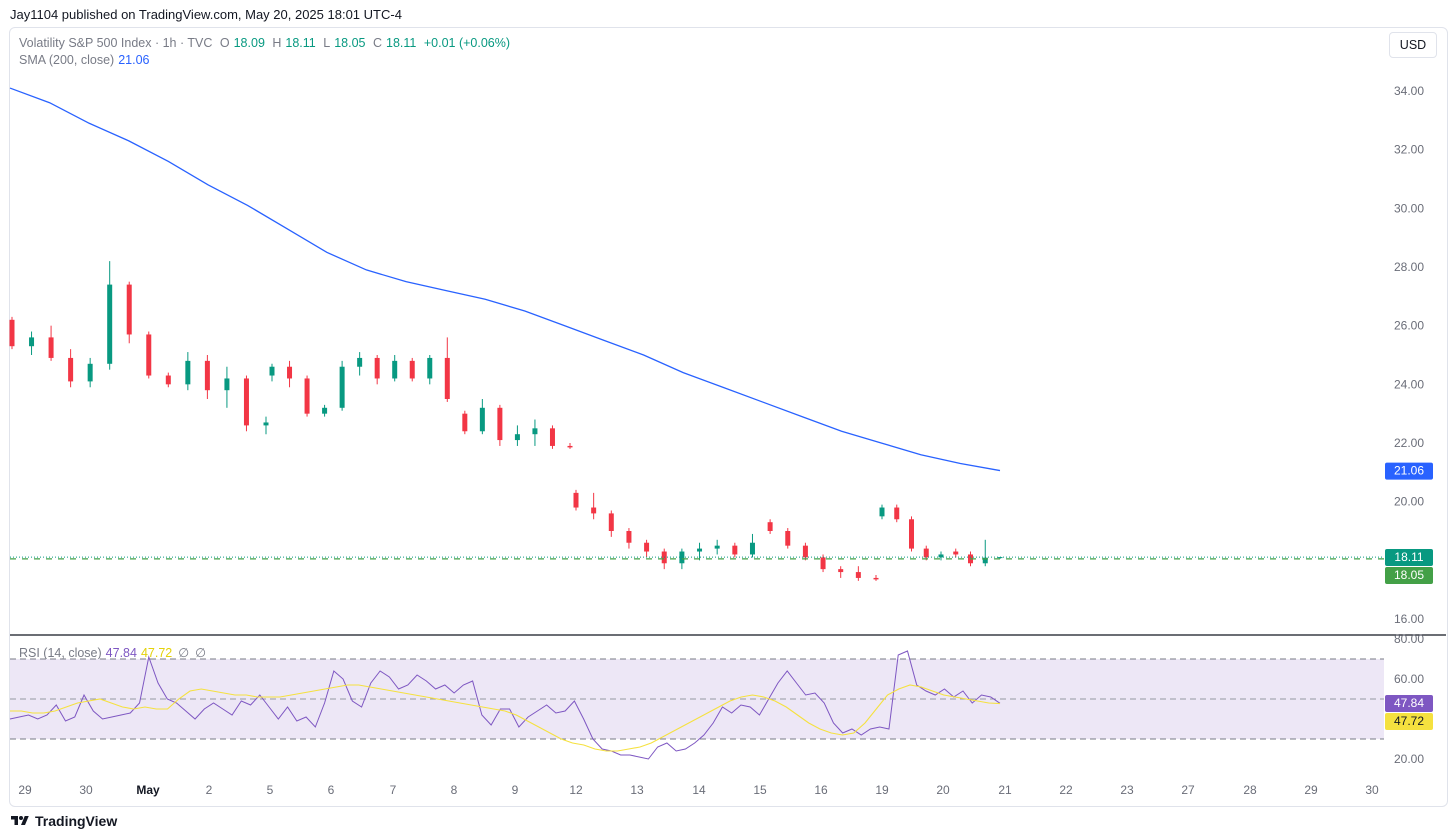 The image size is (1456, 839). I want to click on time-axis-tick: 22, so click(1066, 790).